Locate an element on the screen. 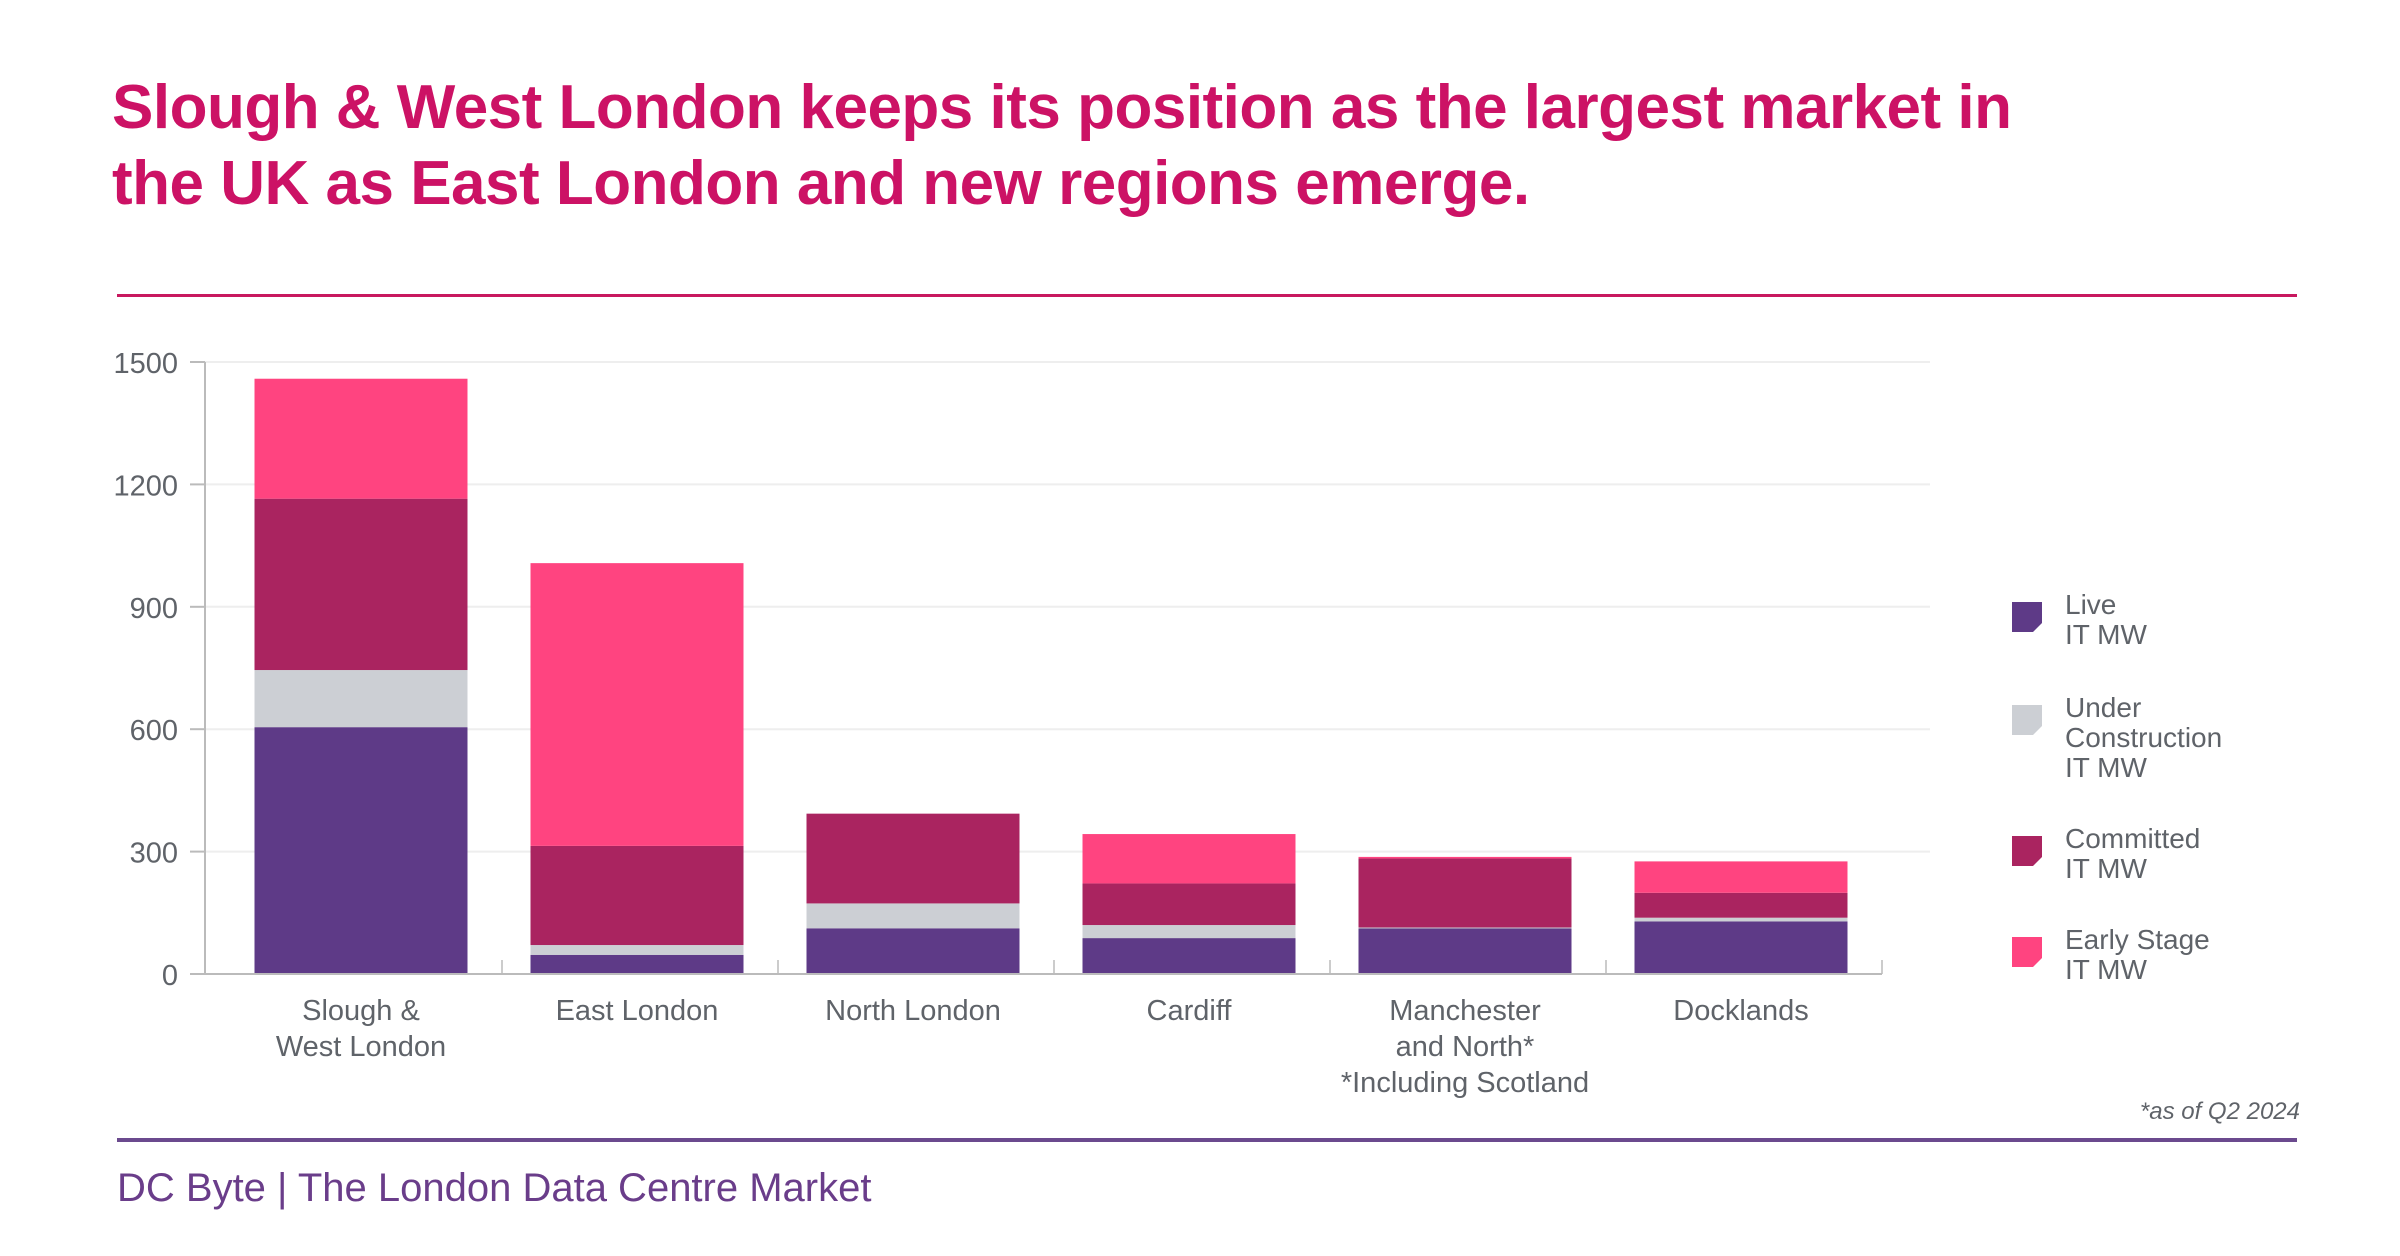 The image size is (2400, 1256). y-tick-label: 0 is located at coordinates (170, 976).